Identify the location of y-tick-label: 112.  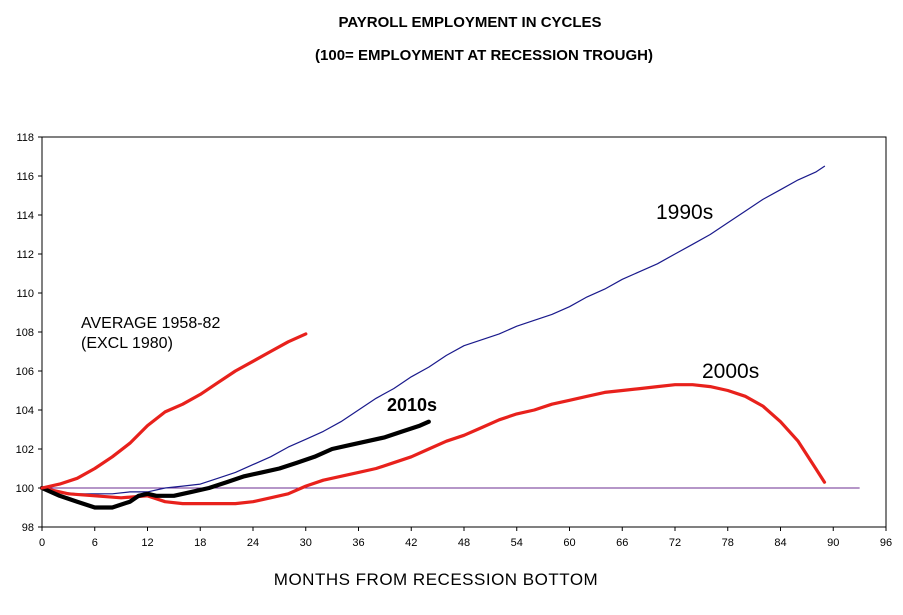
(25, 255).